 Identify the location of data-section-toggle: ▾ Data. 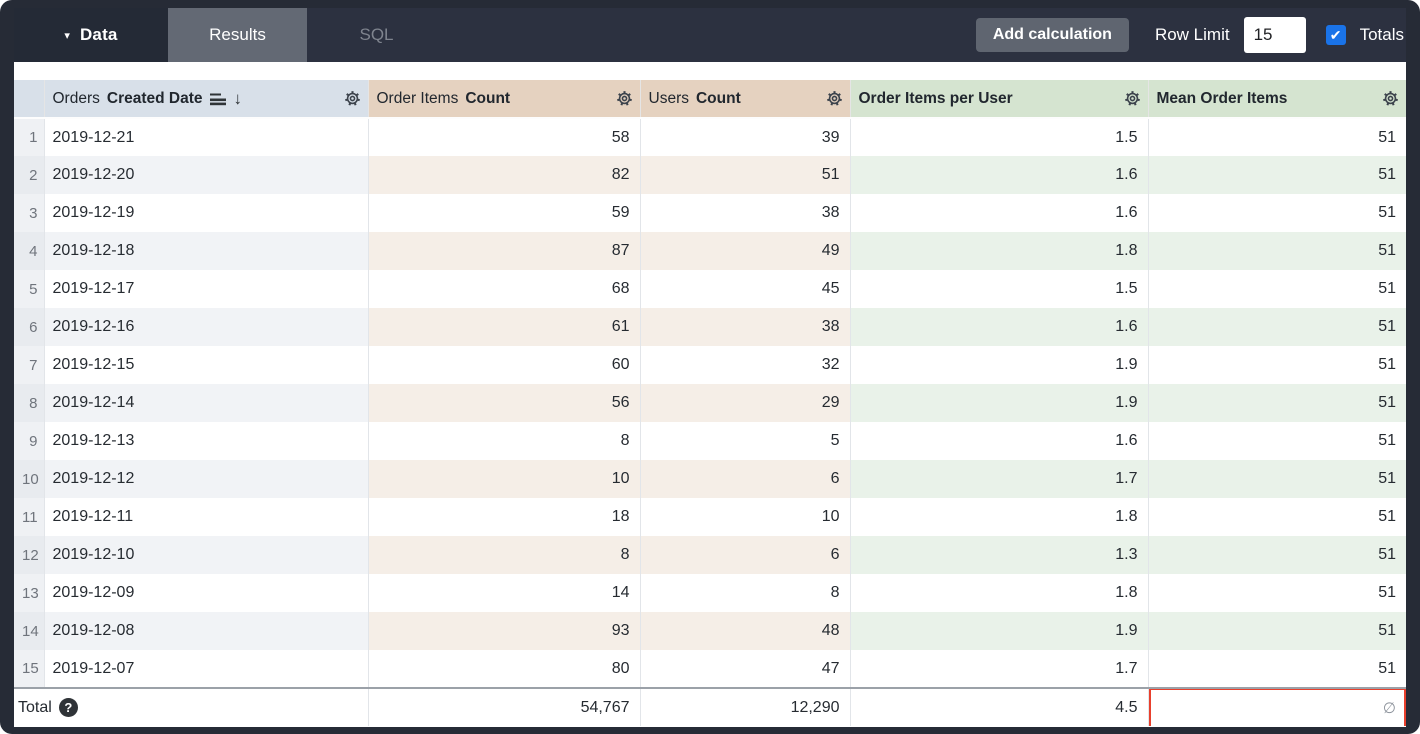
(91, 35).